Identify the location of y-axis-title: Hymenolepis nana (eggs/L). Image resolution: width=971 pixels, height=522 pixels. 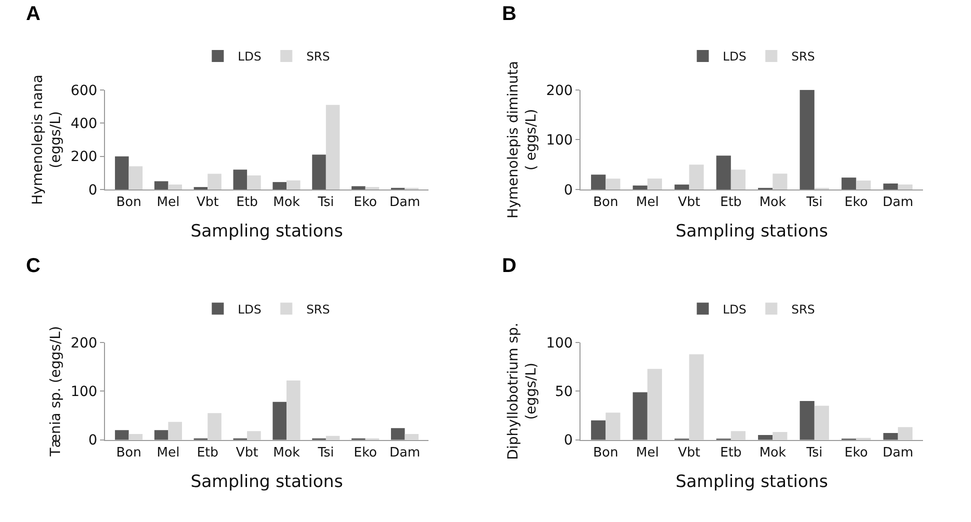
(47, 139).